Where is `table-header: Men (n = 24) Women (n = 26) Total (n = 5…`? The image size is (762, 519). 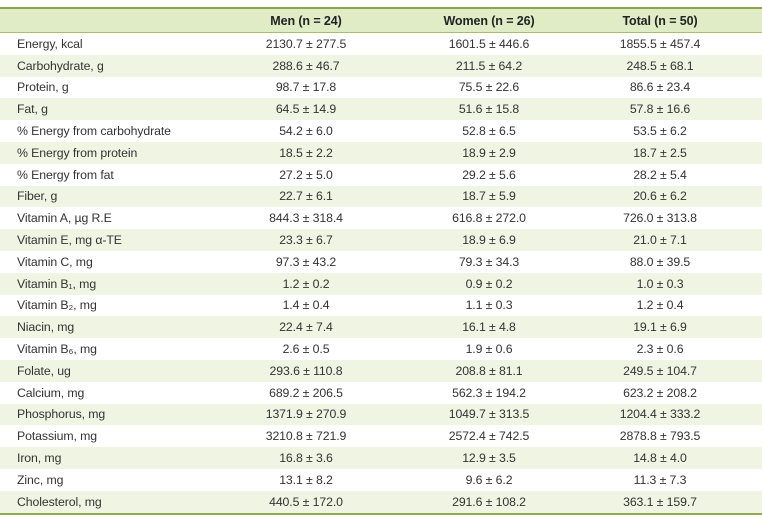 table-header: Men (n = 24) Women (n = 26) Total (n = 5… is located at coordinates (381, 20).